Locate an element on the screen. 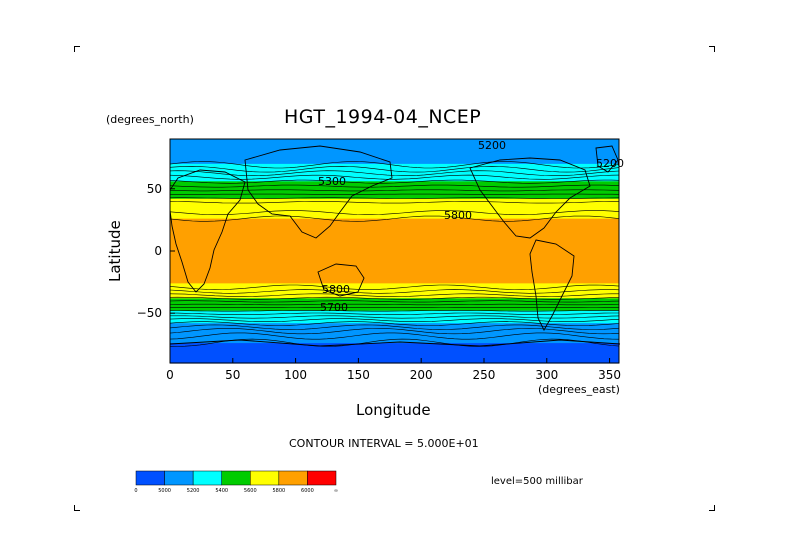 This screenshot has width=789, height=558. coastline-north-america is located at coordinates (530, 198).